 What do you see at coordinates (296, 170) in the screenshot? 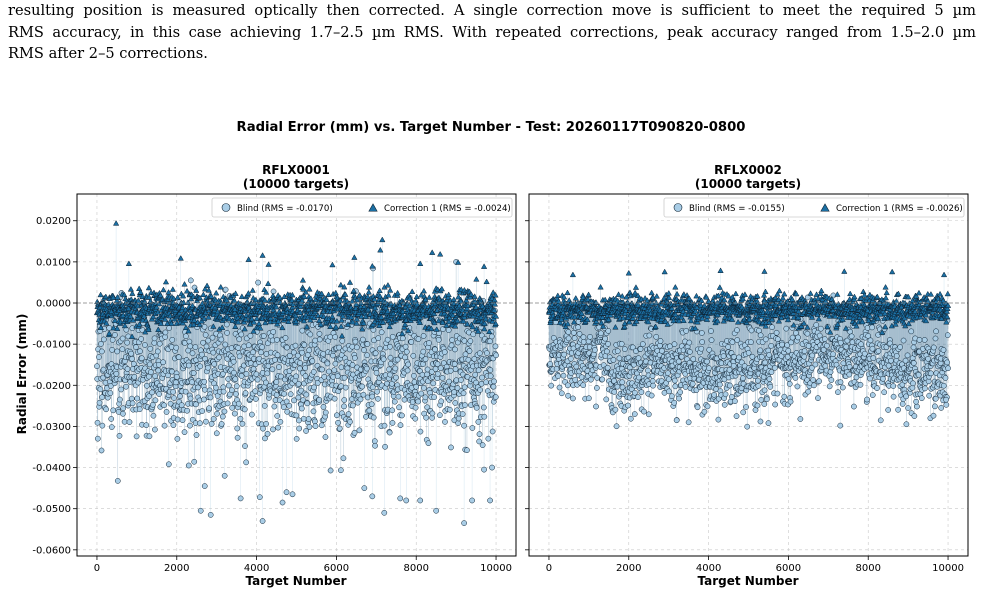
I see `panel-title: RFLX0001` at bounding box center [296, 170].